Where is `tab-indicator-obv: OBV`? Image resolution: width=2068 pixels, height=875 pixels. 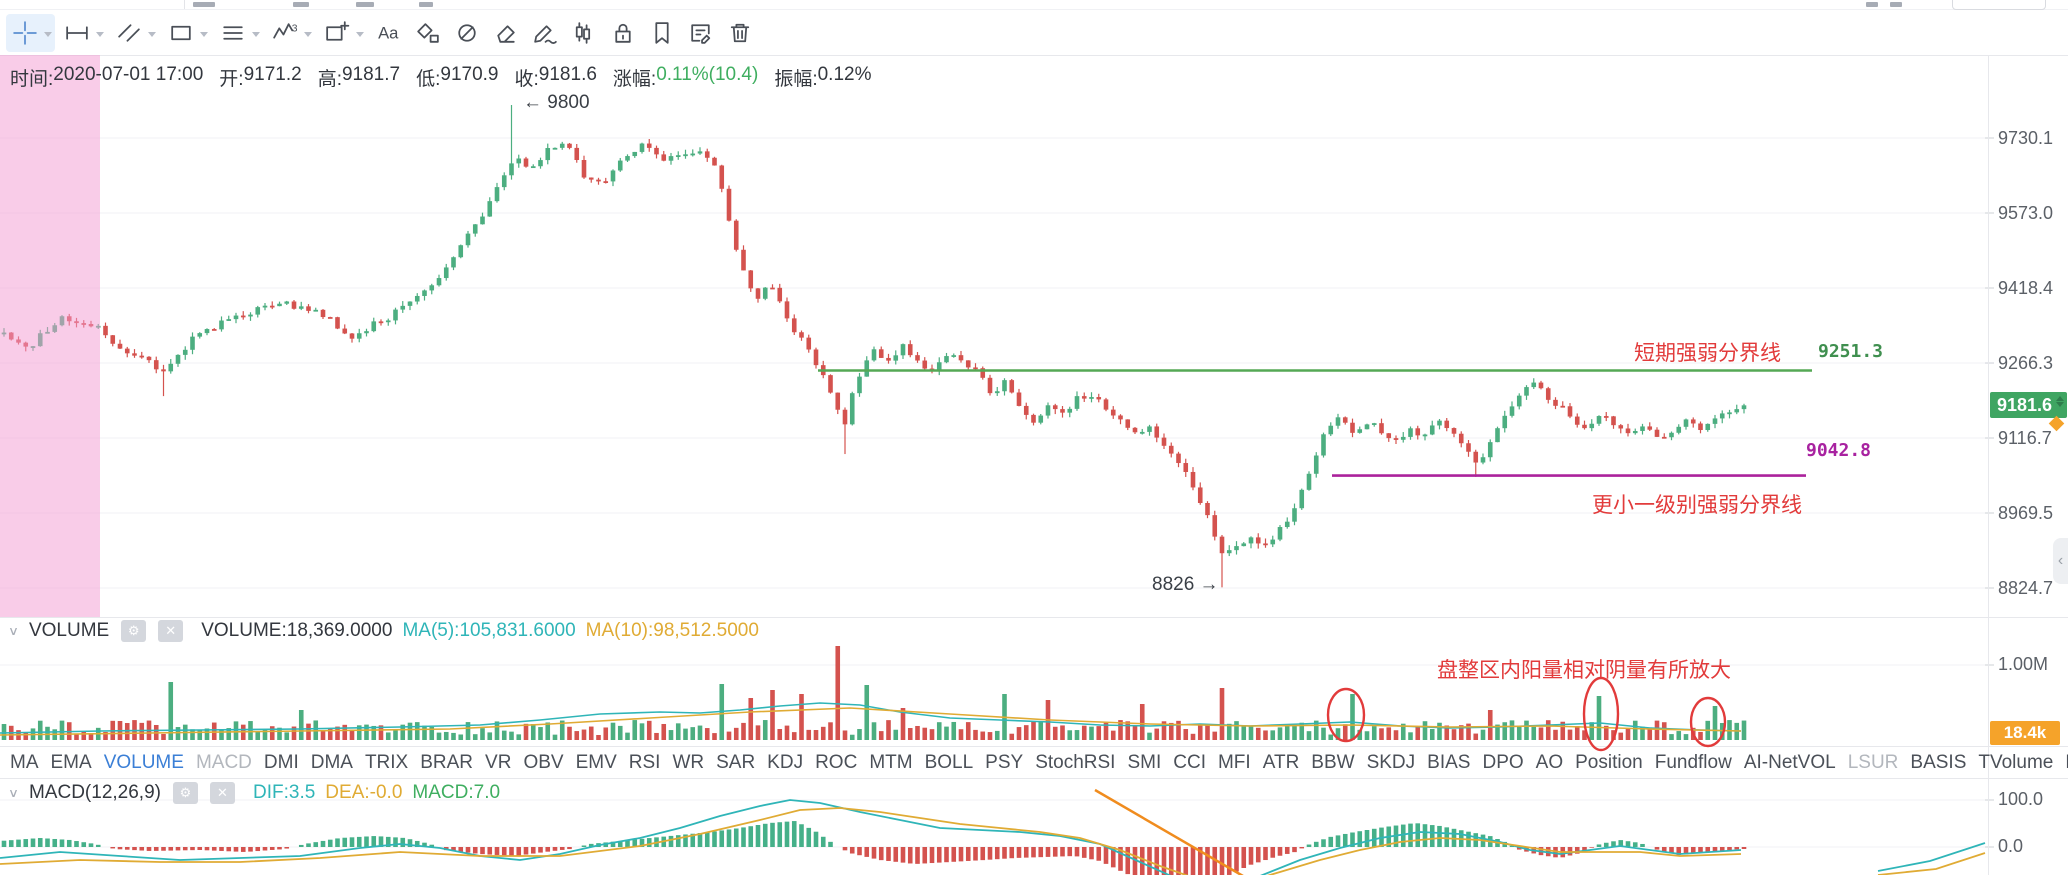 tab-indicator-obv: OBV is located at coordinates (543, 762).